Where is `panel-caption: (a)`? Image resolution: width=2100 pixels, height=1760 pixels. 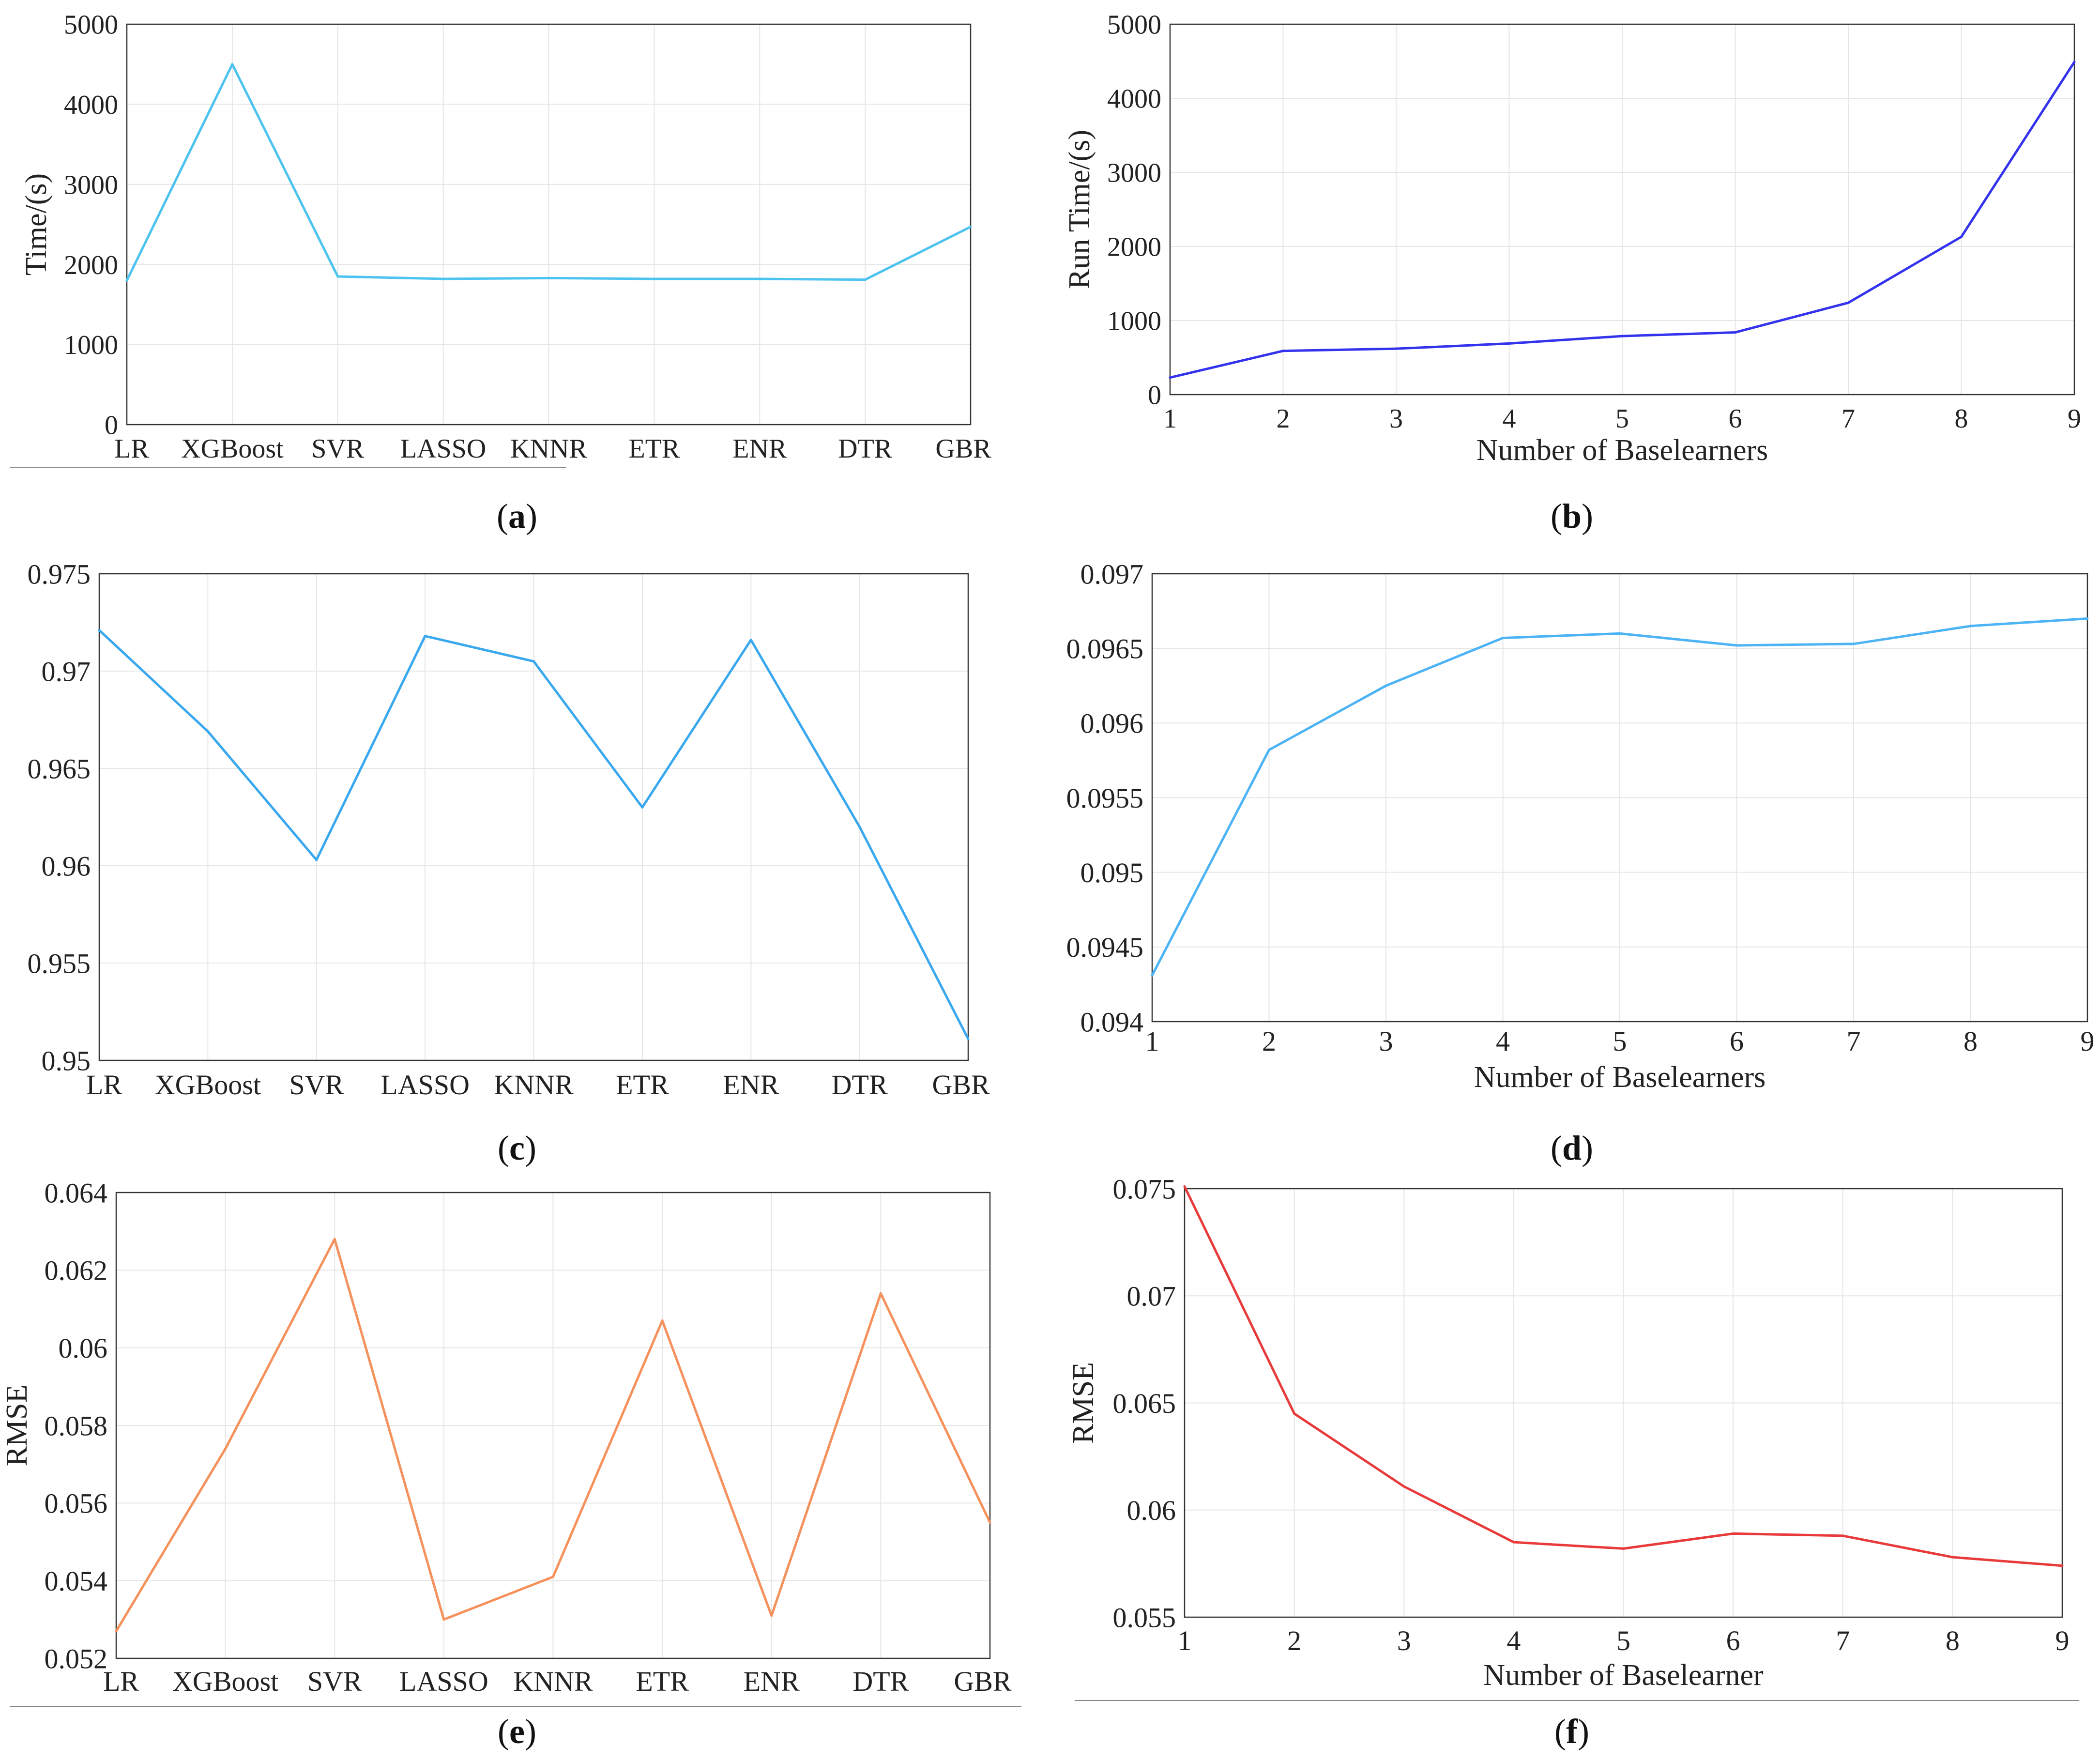 panel-caption: (a) is located at coordinates (517, 516).